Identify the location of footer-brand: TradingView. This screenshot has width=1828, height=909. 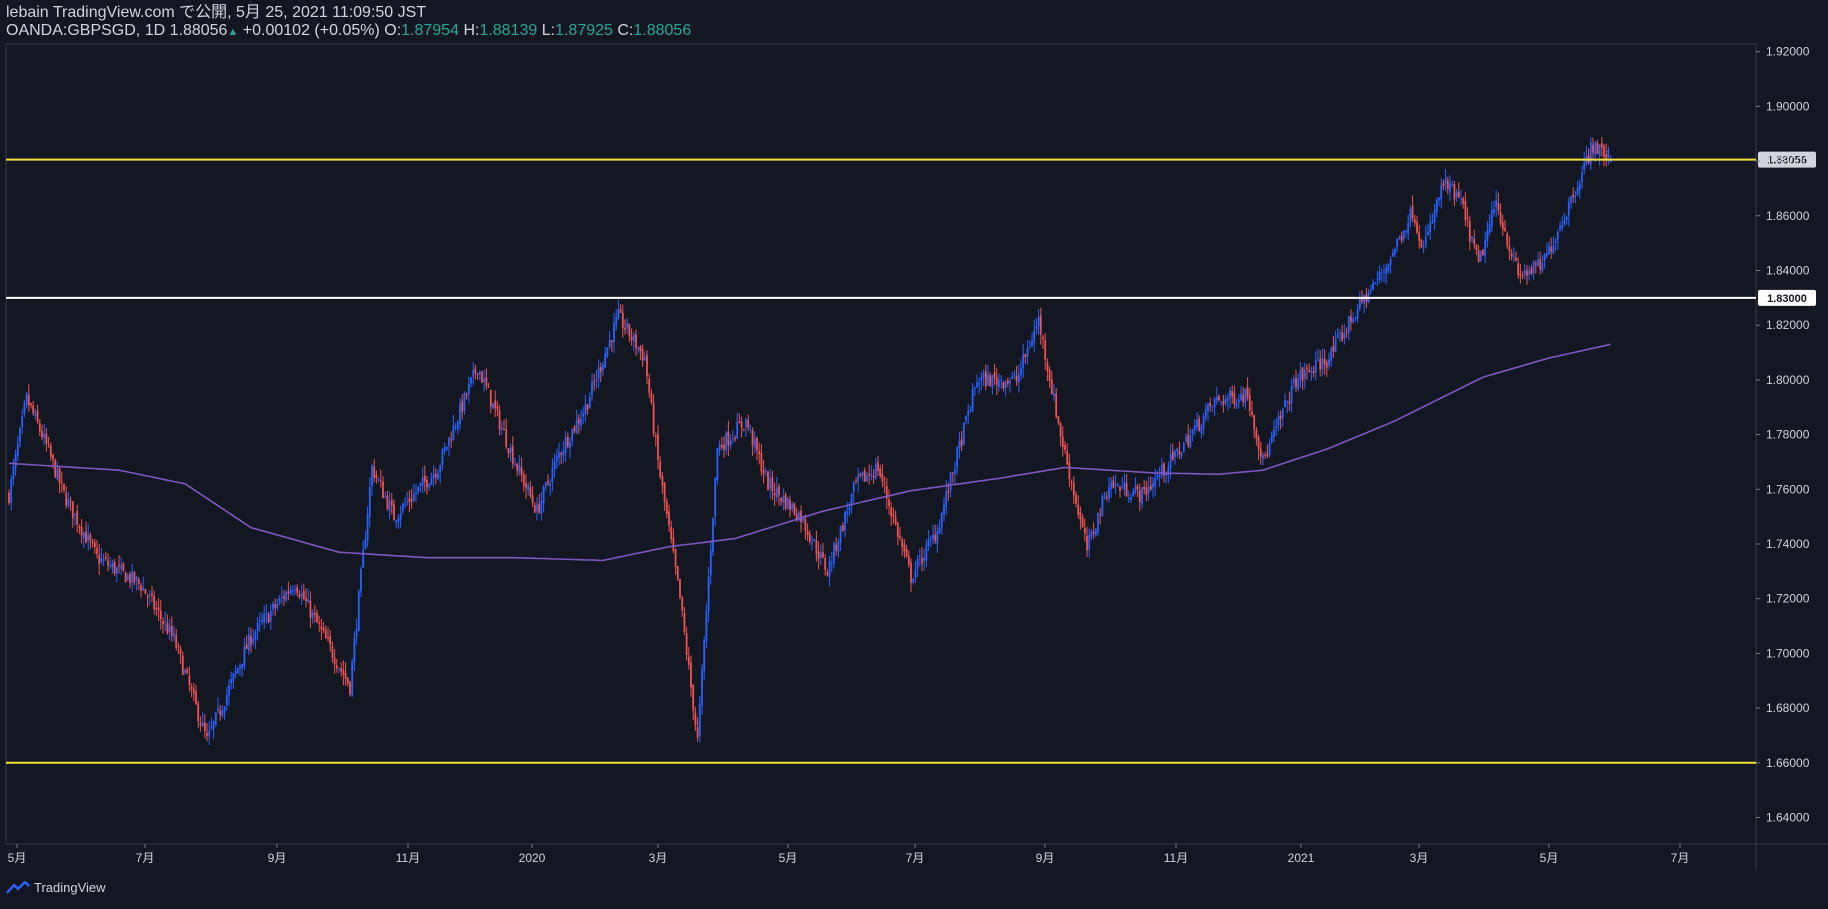
(56, 887).